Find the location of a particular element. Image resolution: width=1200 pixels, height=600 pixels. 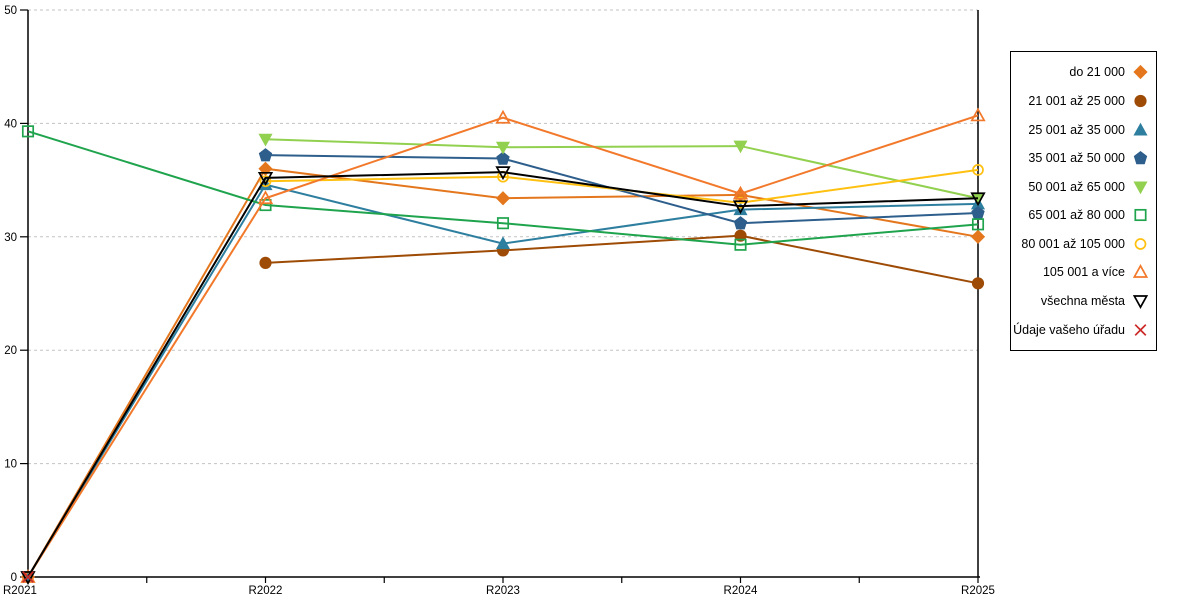

legend-item: 25 001 až 35 000 is located at coordinates (1083, 129).